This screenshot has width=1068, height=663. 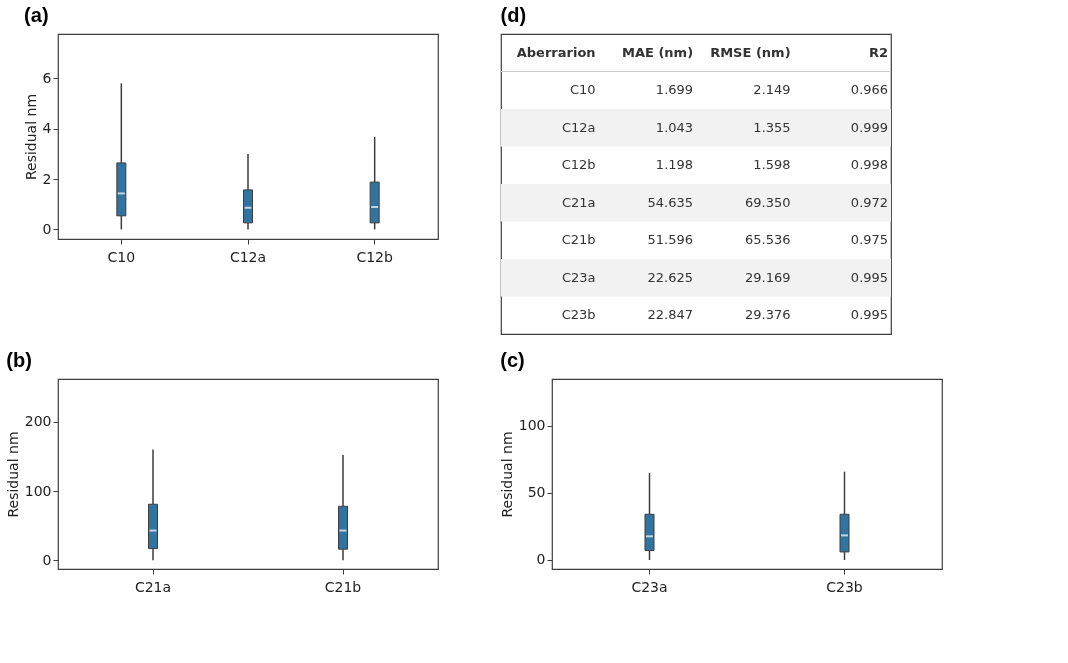 I want to click on x-tick-label: C12a, so click(x=248, y=256).